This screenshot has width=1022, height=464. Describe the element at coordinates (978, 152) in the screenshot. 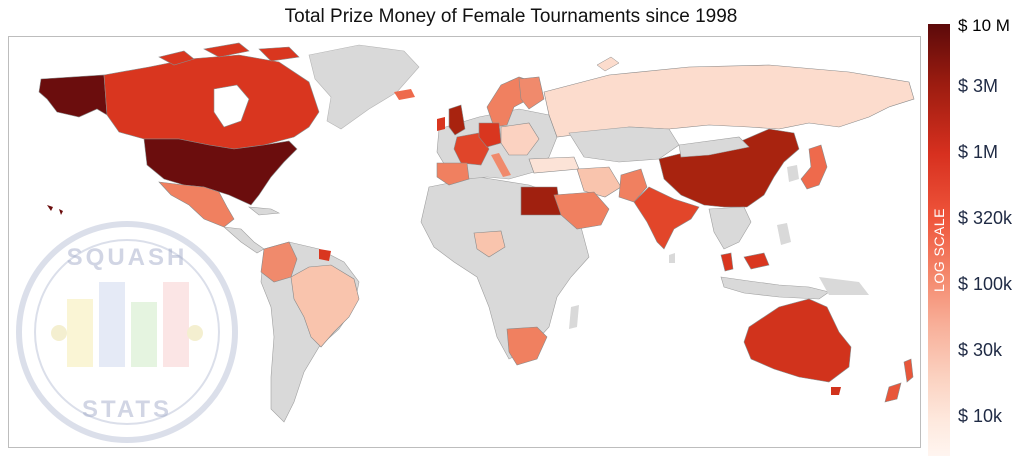

I see `legend-tick-1m: $ 1M` at that location.